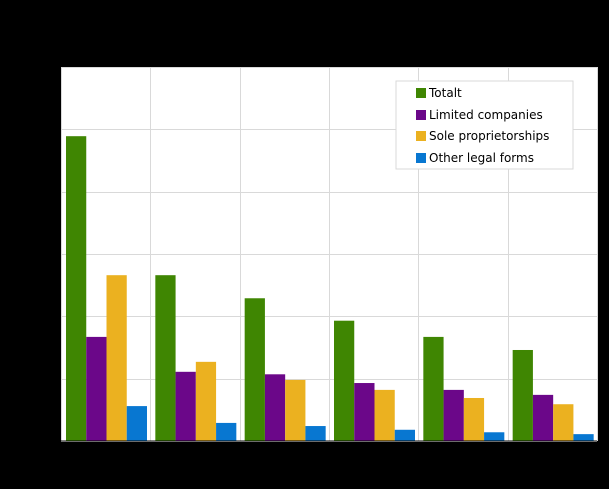 The height and width of the screenshot is (489, 609). I want to click on legend-label: Sole proprietorships, so click(489, 136).